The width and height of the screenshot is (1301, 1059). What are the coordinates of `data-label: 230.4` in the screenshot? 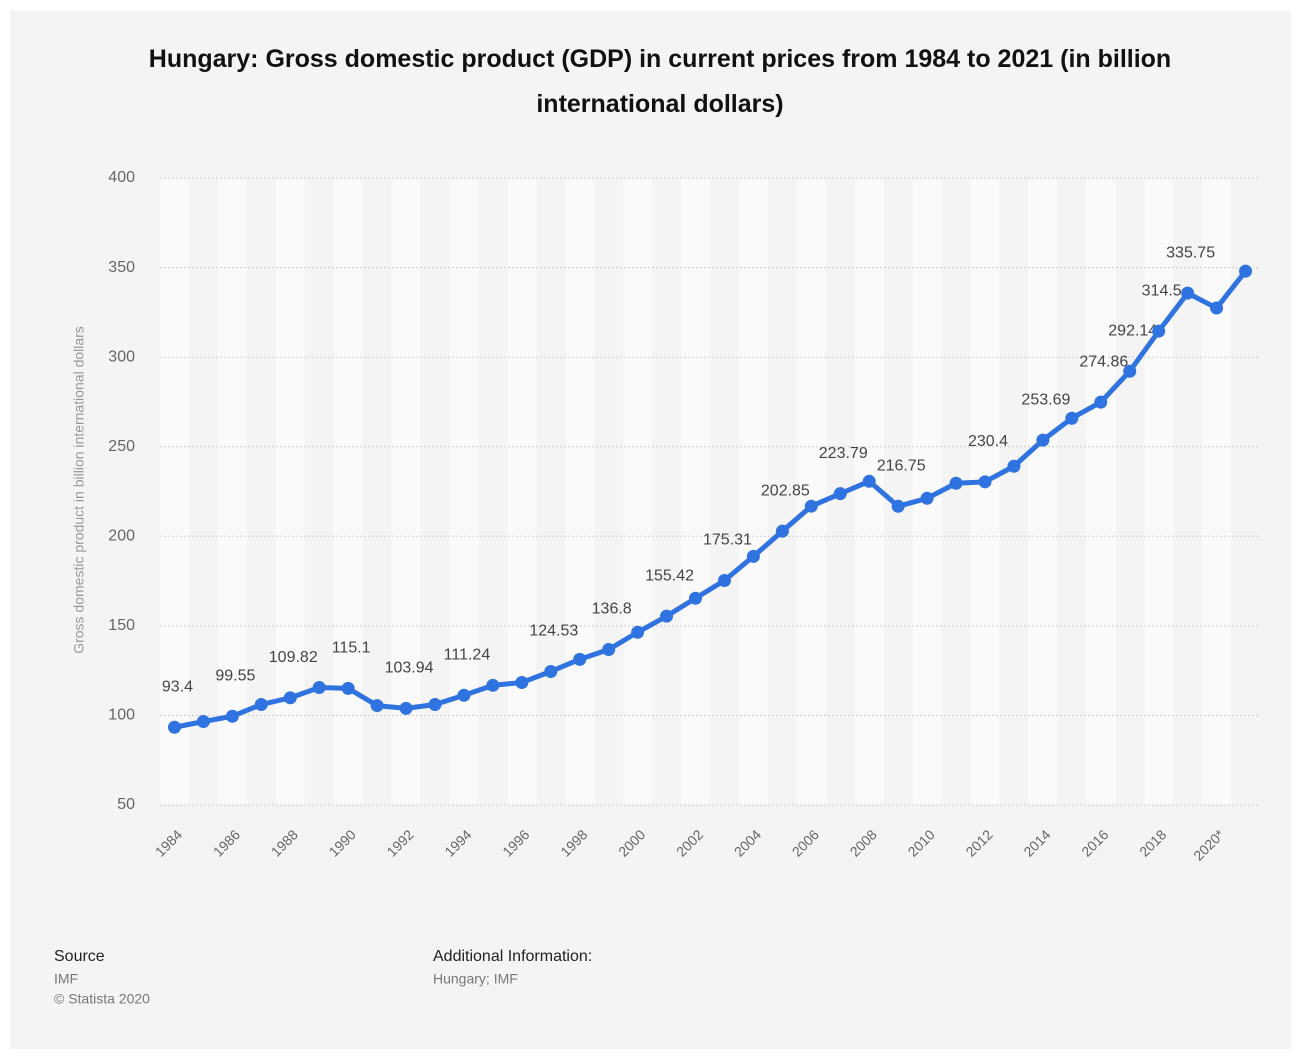 It's located at (988, 441).